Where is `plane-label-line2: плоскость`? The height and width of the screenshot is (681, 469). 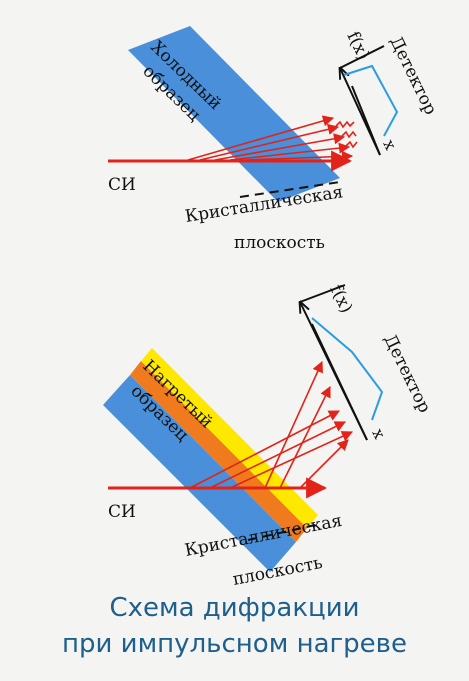 plane-label-line2: плоскость is located at coordinates (279, 243).